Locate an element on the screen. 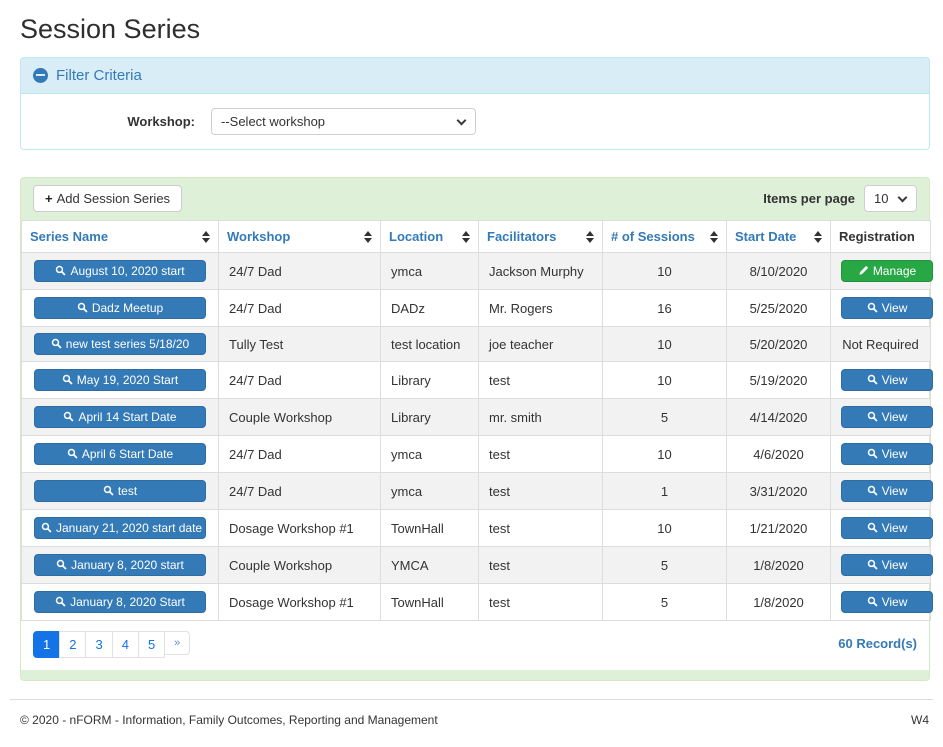 Image resolution: width=943 pixels, height=747 pixels. series-name-button: new test series 5/18/20 is located at coordinates (120, 344).